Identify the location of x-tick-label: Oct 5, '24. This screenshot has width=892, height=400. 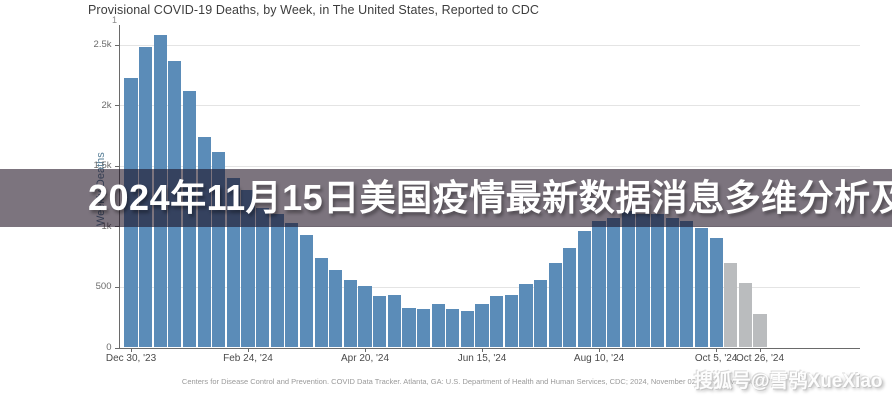
(716, 358).